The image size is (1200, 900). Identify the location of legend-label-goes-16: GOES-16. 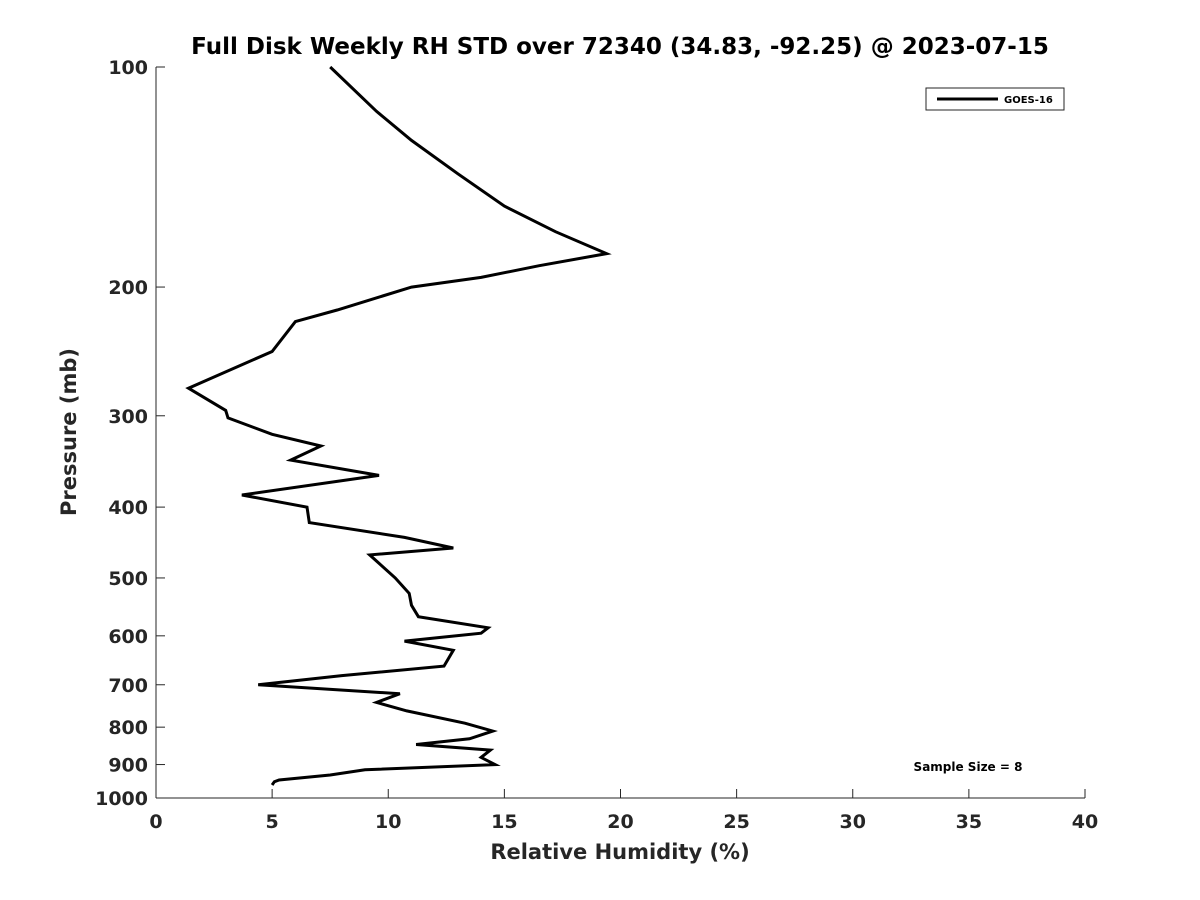
(1028, 100).